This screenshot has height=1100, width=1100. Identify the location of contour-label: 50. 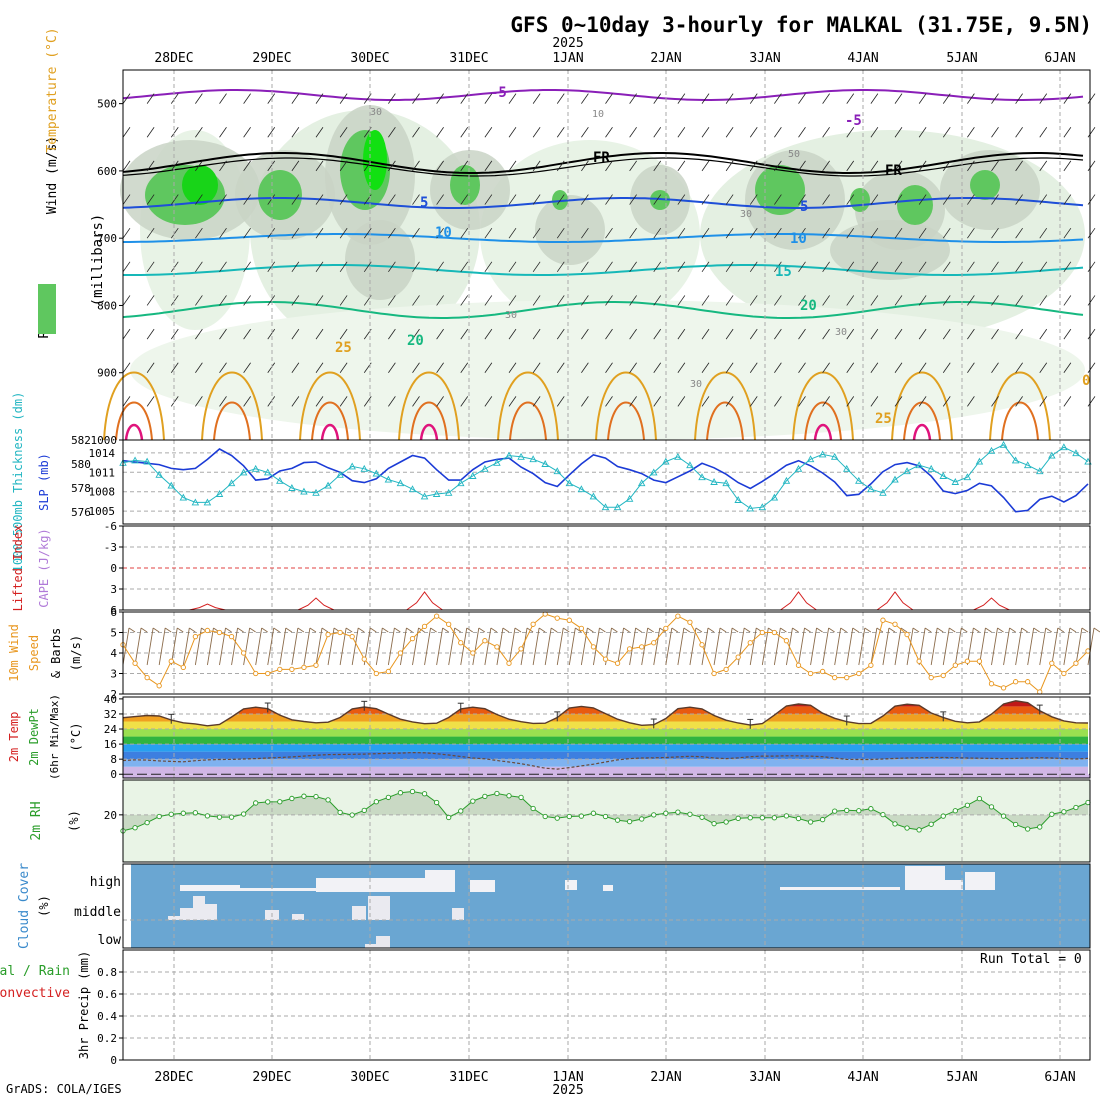
(794, 154).